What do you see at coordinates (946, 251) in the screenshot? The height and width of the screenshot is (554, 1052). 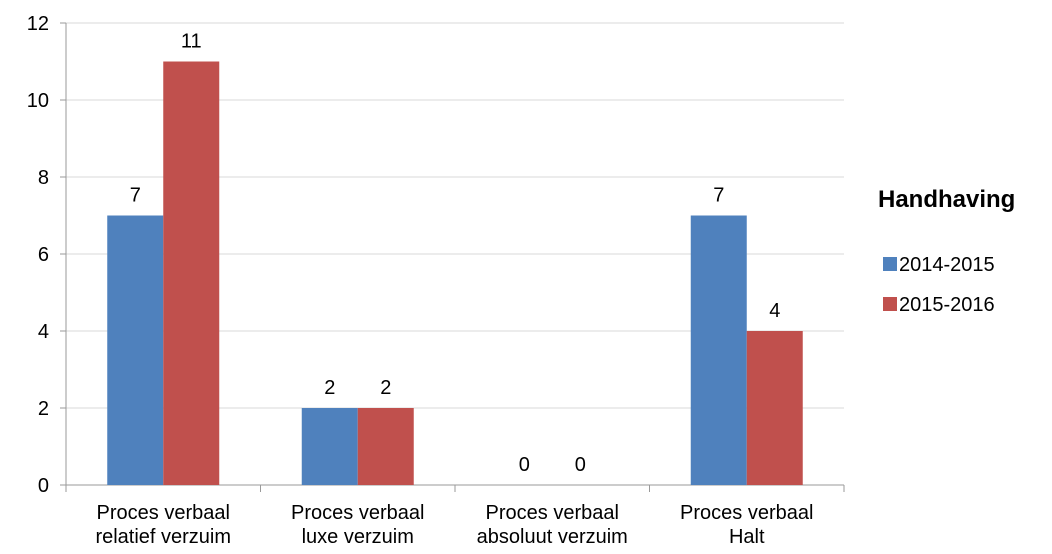 I see `legend: Handhaving 2014-2015 2015-2016` at bounding box center [946, 251].